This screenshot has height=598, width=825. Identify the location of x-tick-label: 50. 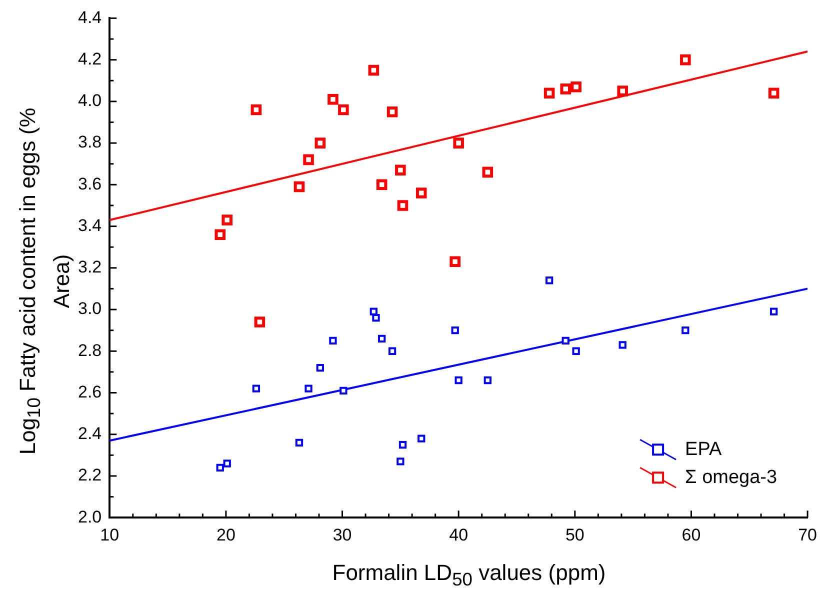
(574, 534).